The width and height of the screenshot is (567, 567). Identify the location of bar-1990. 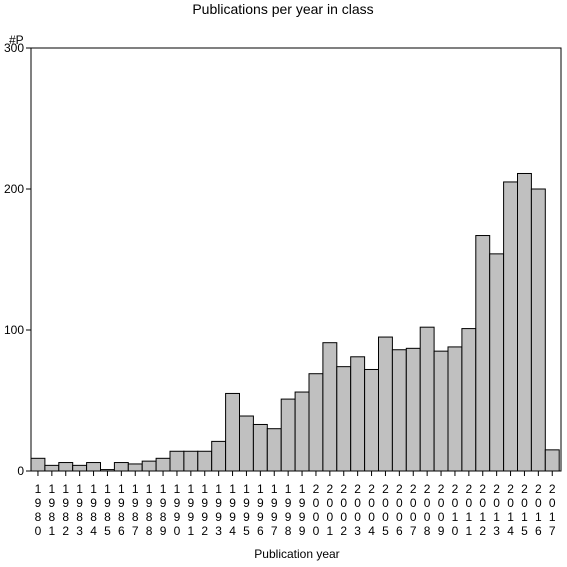
(177, 461).